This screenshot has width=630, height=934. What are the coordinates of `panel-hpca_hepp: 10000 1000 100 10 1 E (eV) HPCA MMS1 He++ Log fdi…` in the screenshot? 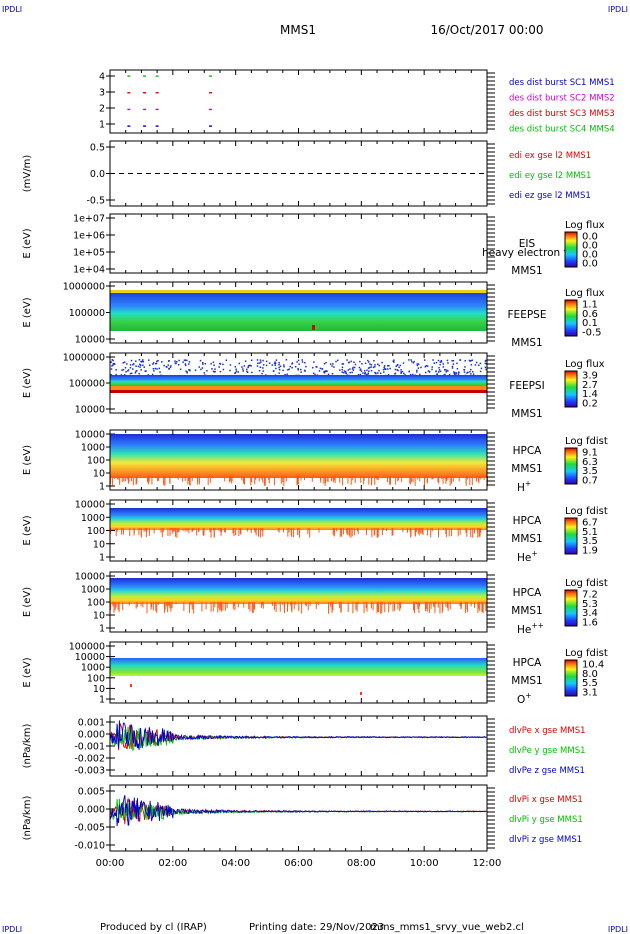 It's located at (315, 603).